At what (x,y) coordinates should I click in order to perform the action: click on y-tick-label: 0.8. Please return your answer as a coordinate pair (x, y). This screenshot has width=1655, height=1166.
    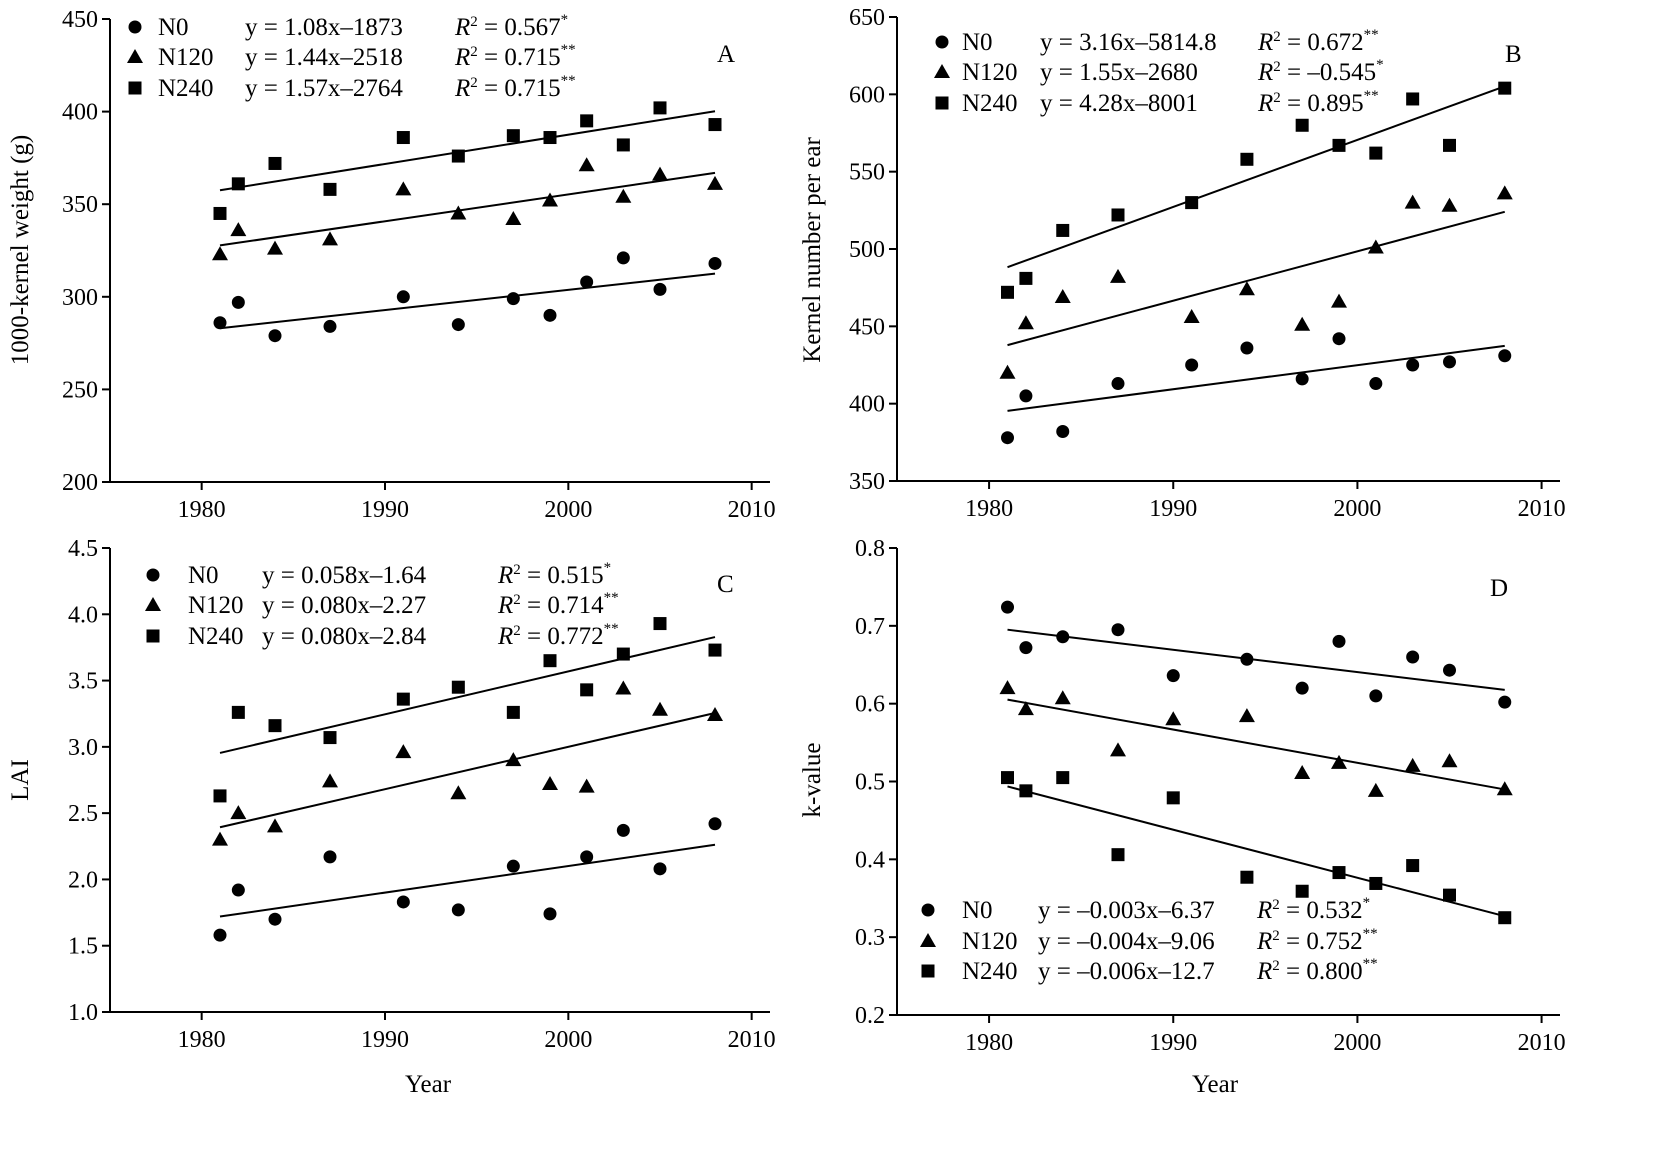
    Looking at the image, I should click on (870, 549).